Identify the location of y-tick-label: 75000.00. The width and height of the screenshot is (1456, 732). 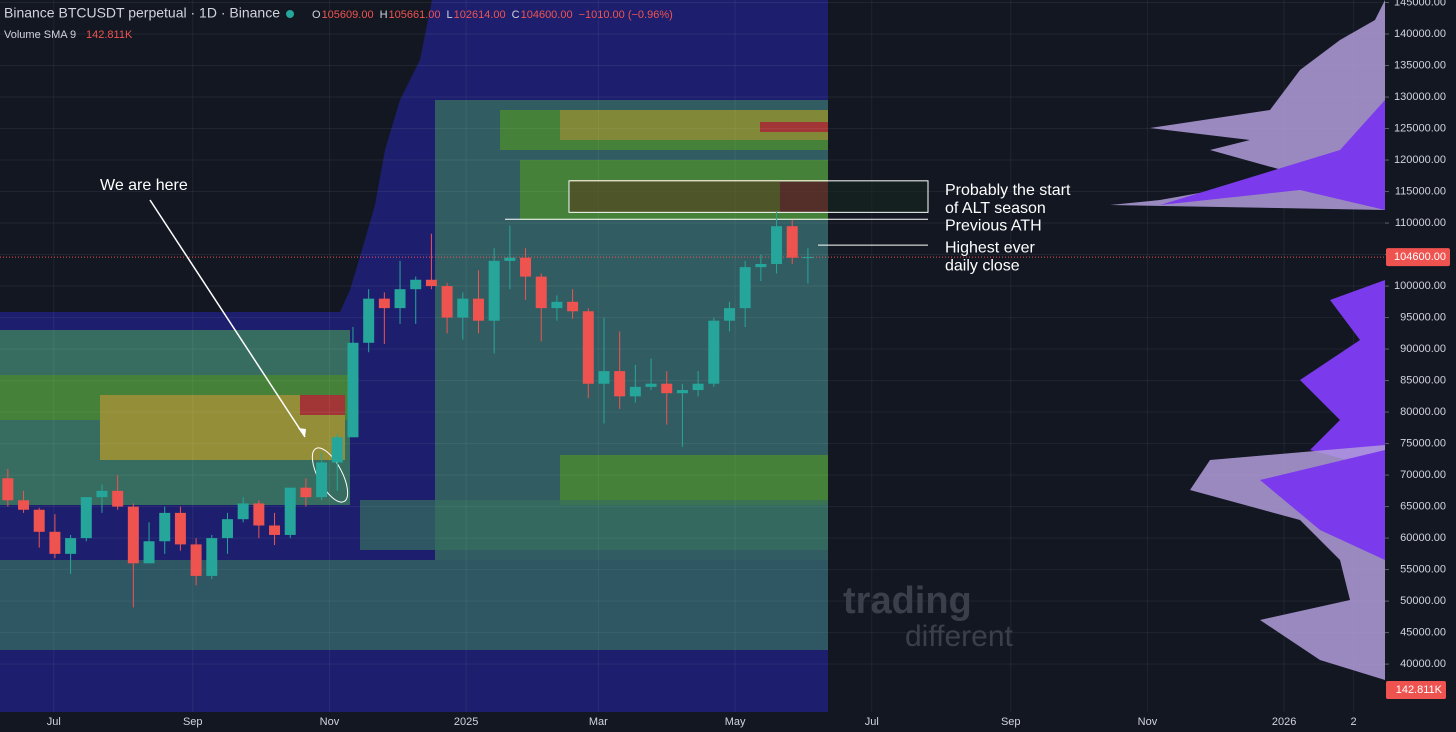
(1423, 443).